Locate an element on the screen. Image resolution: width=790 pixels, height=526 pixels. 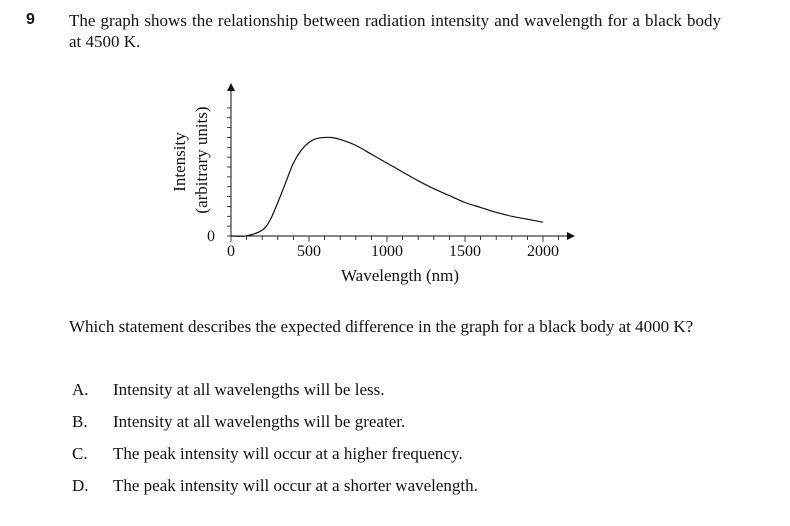
y-axis-label-line1: Intensity is located at coordinates (179, 162).